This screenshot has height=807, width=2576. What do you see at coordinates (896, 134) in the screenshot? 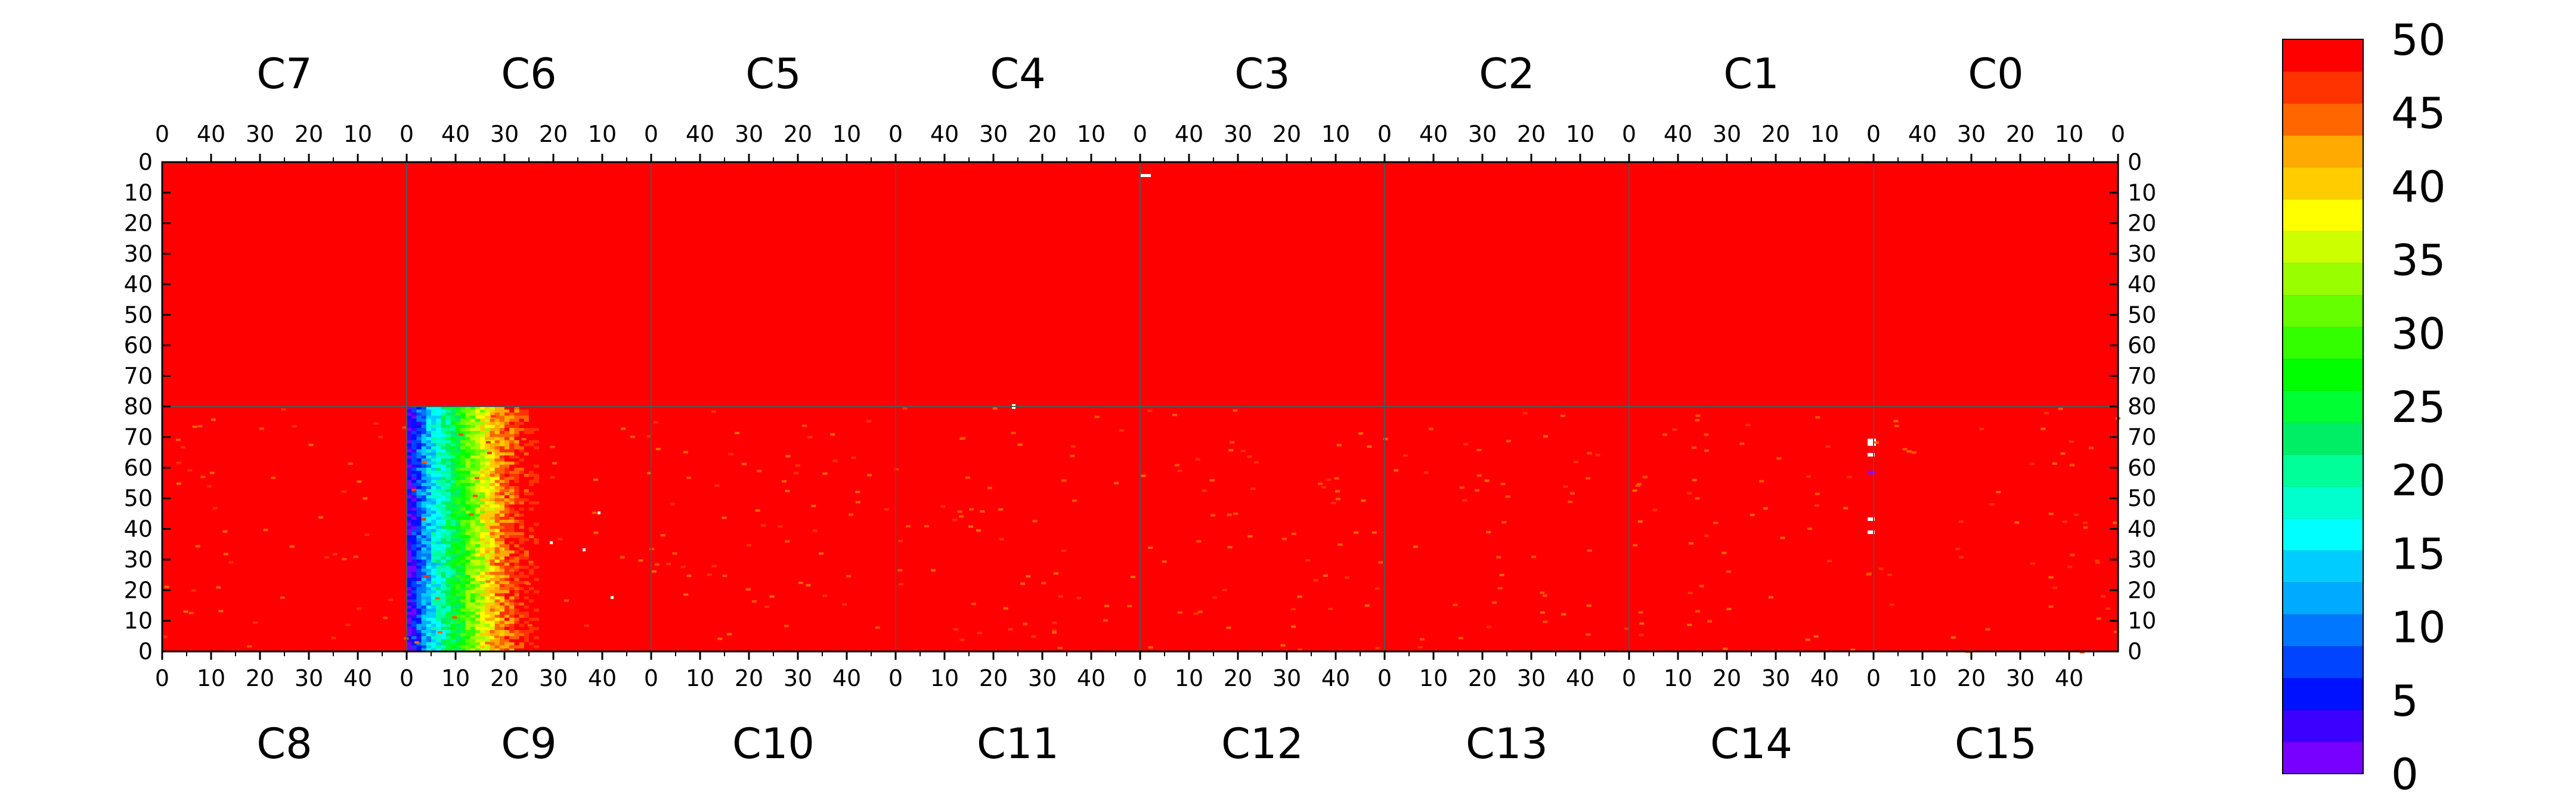
I see `top-x-tick-label: 0` at bounding box center [896, 134].